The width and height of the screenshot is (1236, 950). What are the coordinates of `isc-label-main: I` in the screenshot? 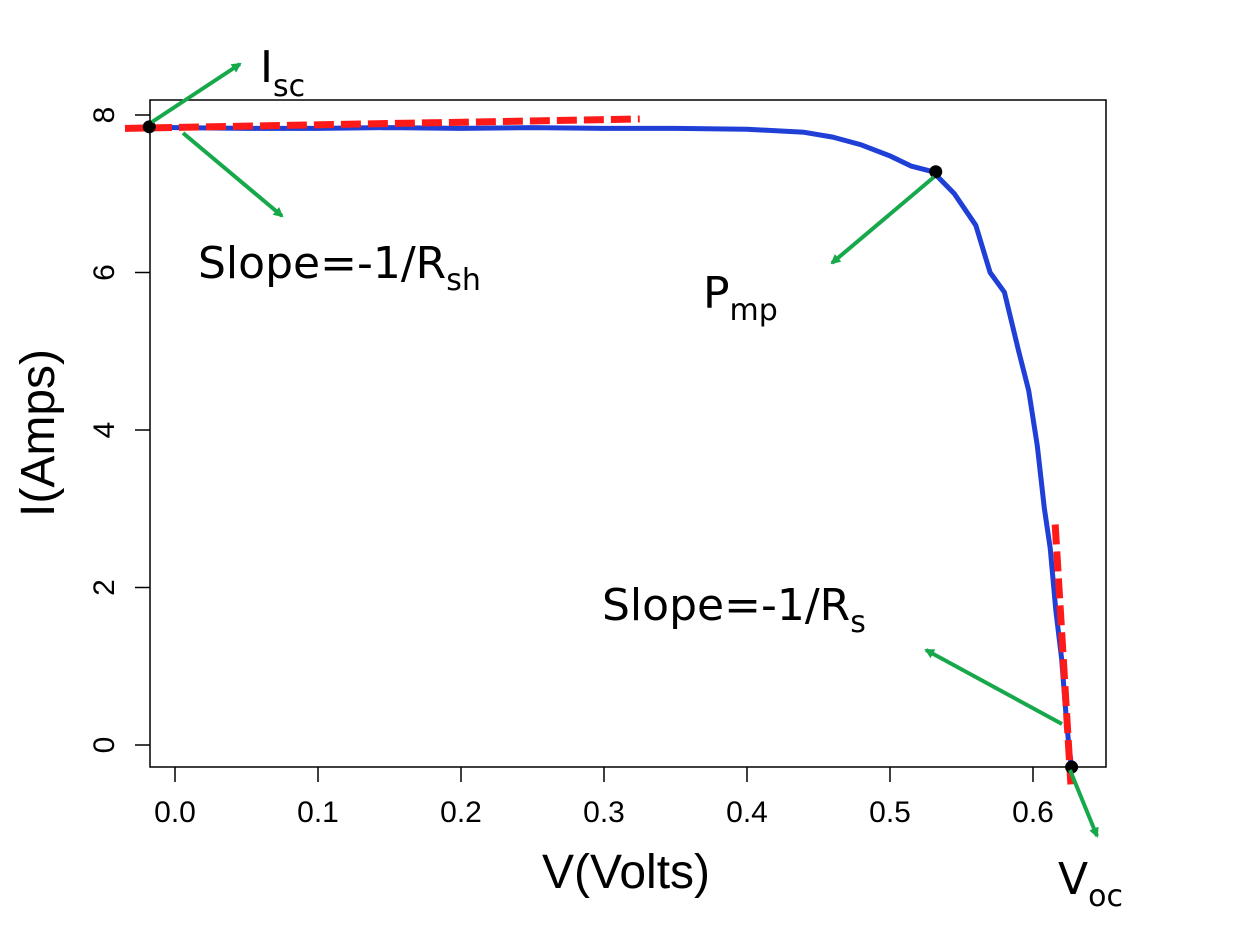 It's located at (266, 67).